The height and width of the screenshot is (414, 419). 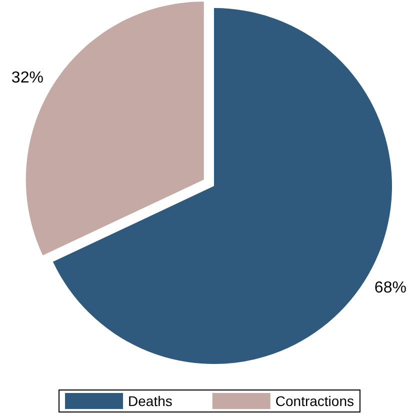 I want to click on legend-label: Contractions, so click(x=314, y=401).